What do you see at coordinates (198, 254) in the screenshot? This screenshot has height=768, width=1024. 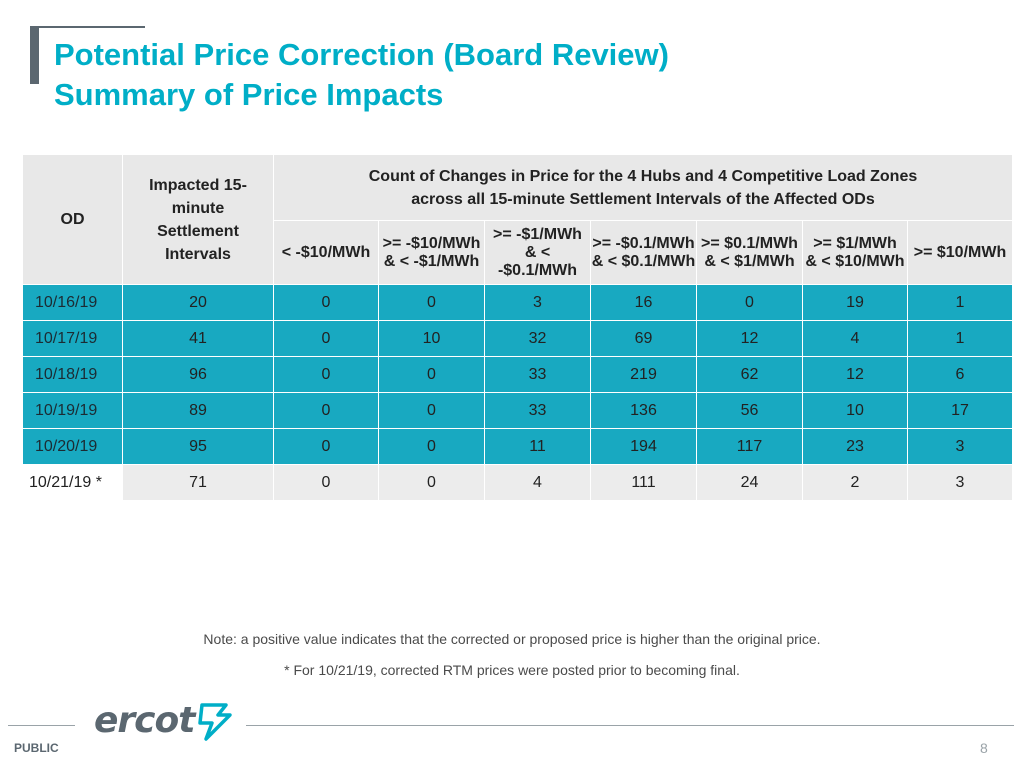 I see `intervals-header-line: Intervals` at bounding box center [198, 254].